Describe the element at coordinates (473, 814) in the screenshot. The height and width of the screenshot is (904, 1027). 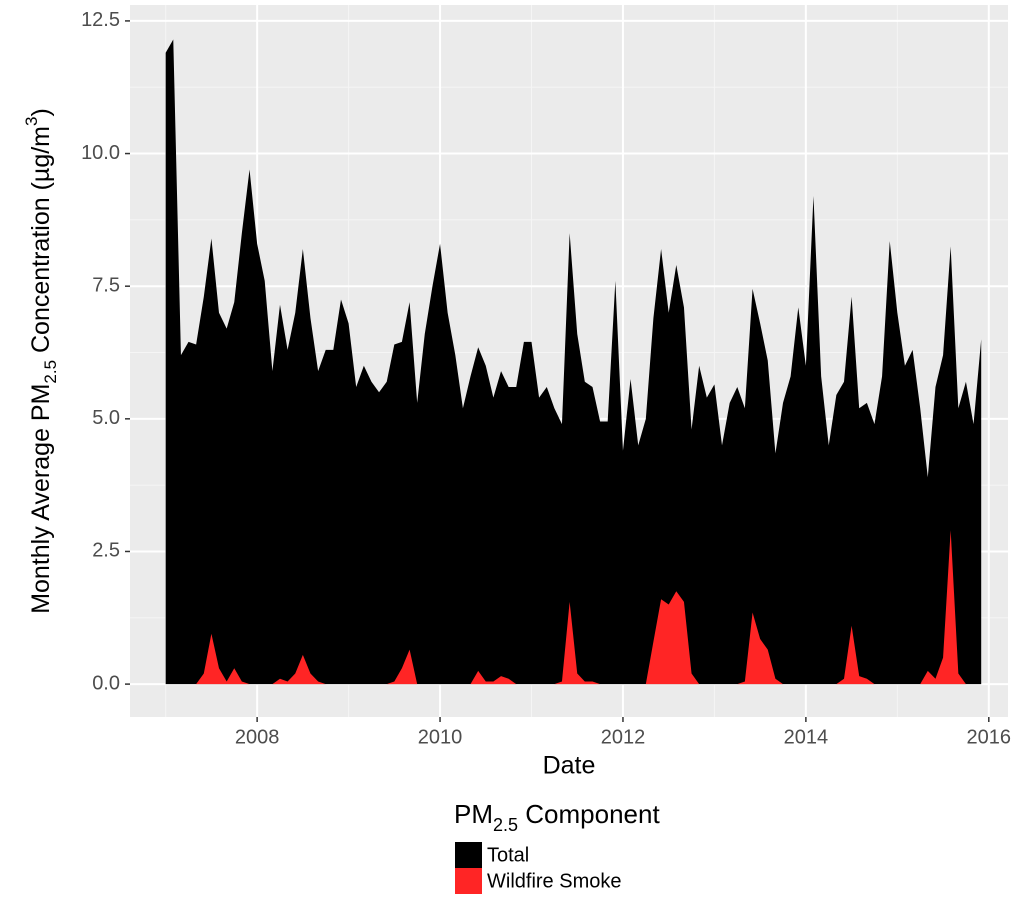
I see `legend-title-part: PM` at that location.